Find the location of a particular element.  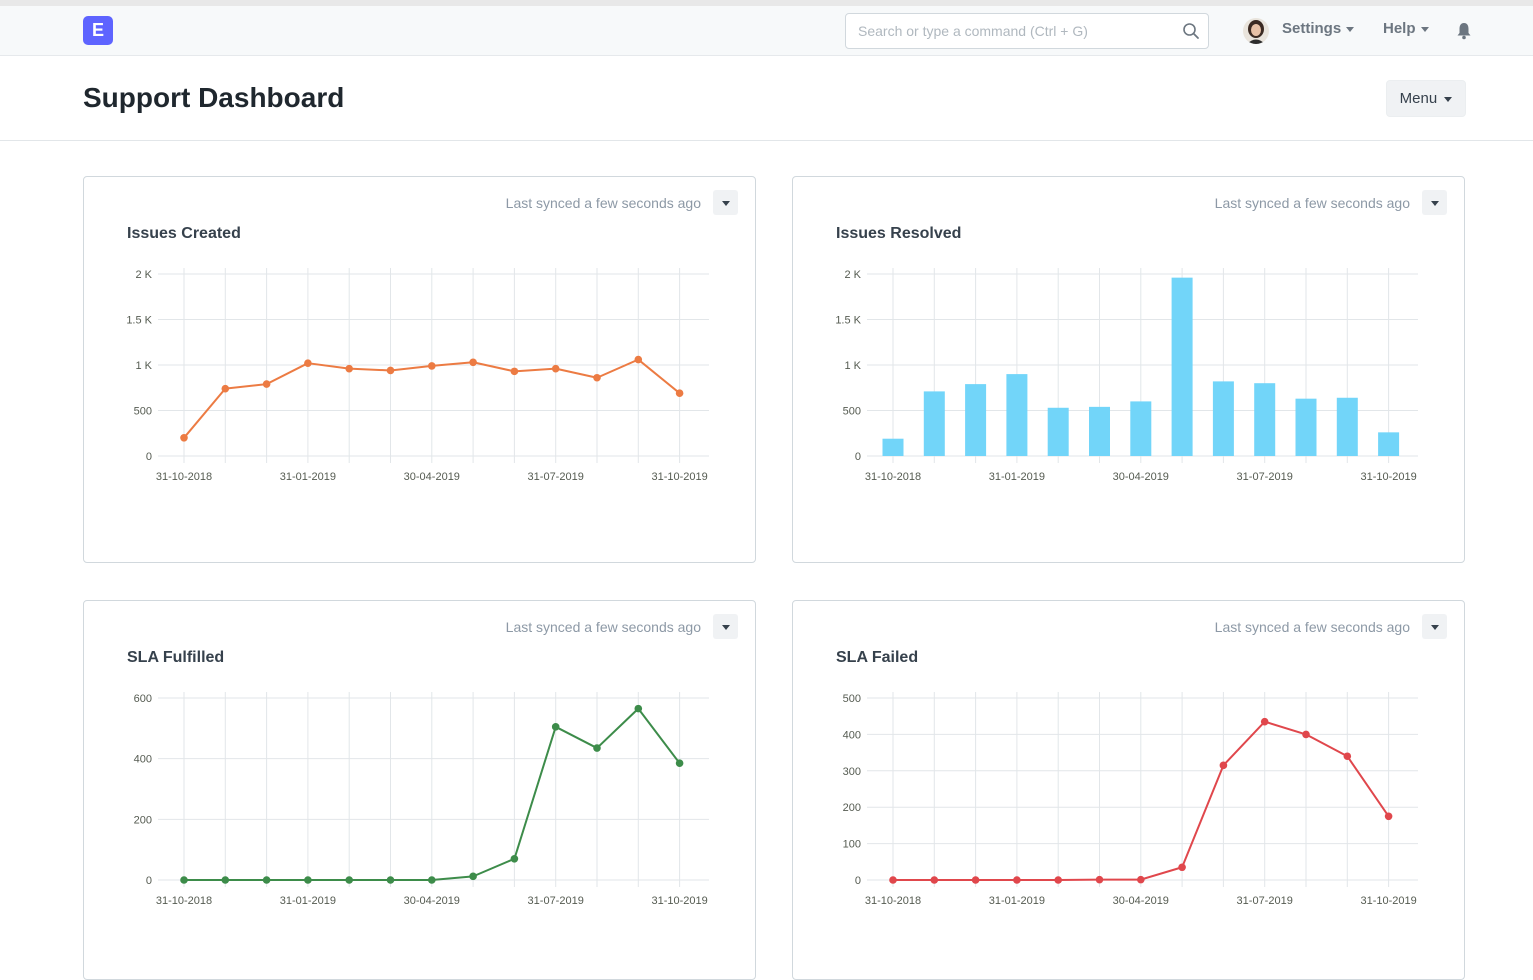

y-tick-label: 500 is located at coordinates (852, 699).